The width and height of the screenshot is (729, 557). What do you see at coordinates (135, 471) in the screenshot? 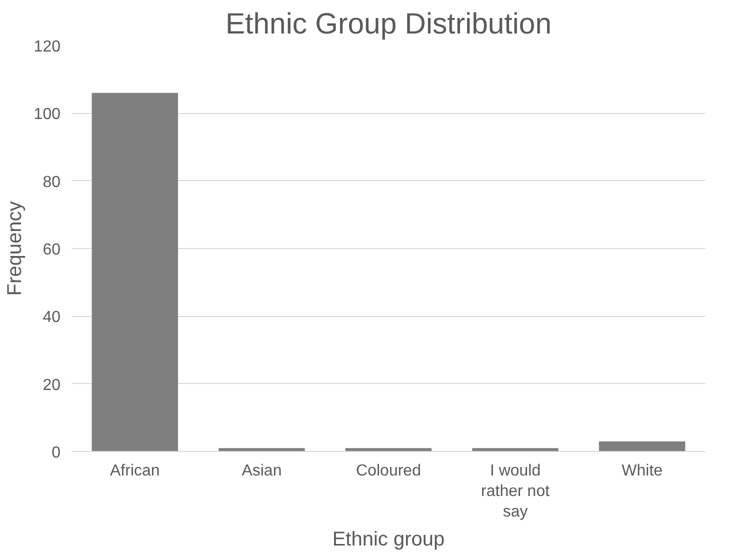
I see `x-tick-label: African` at bounding box center [135, 471].